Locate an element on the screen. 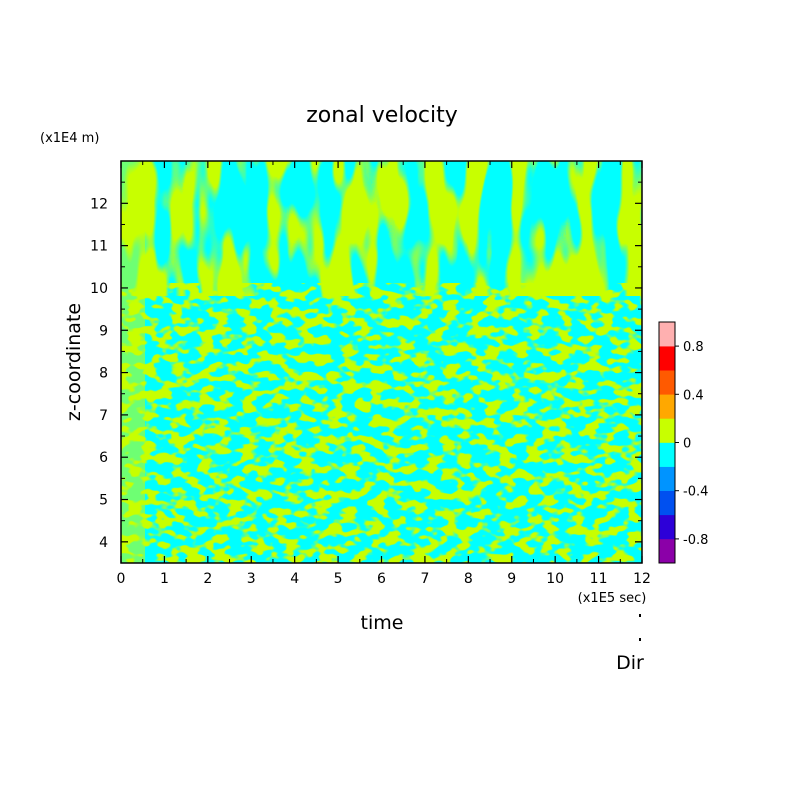  x-tick-label: 11 is located at coordinates (599, 579).